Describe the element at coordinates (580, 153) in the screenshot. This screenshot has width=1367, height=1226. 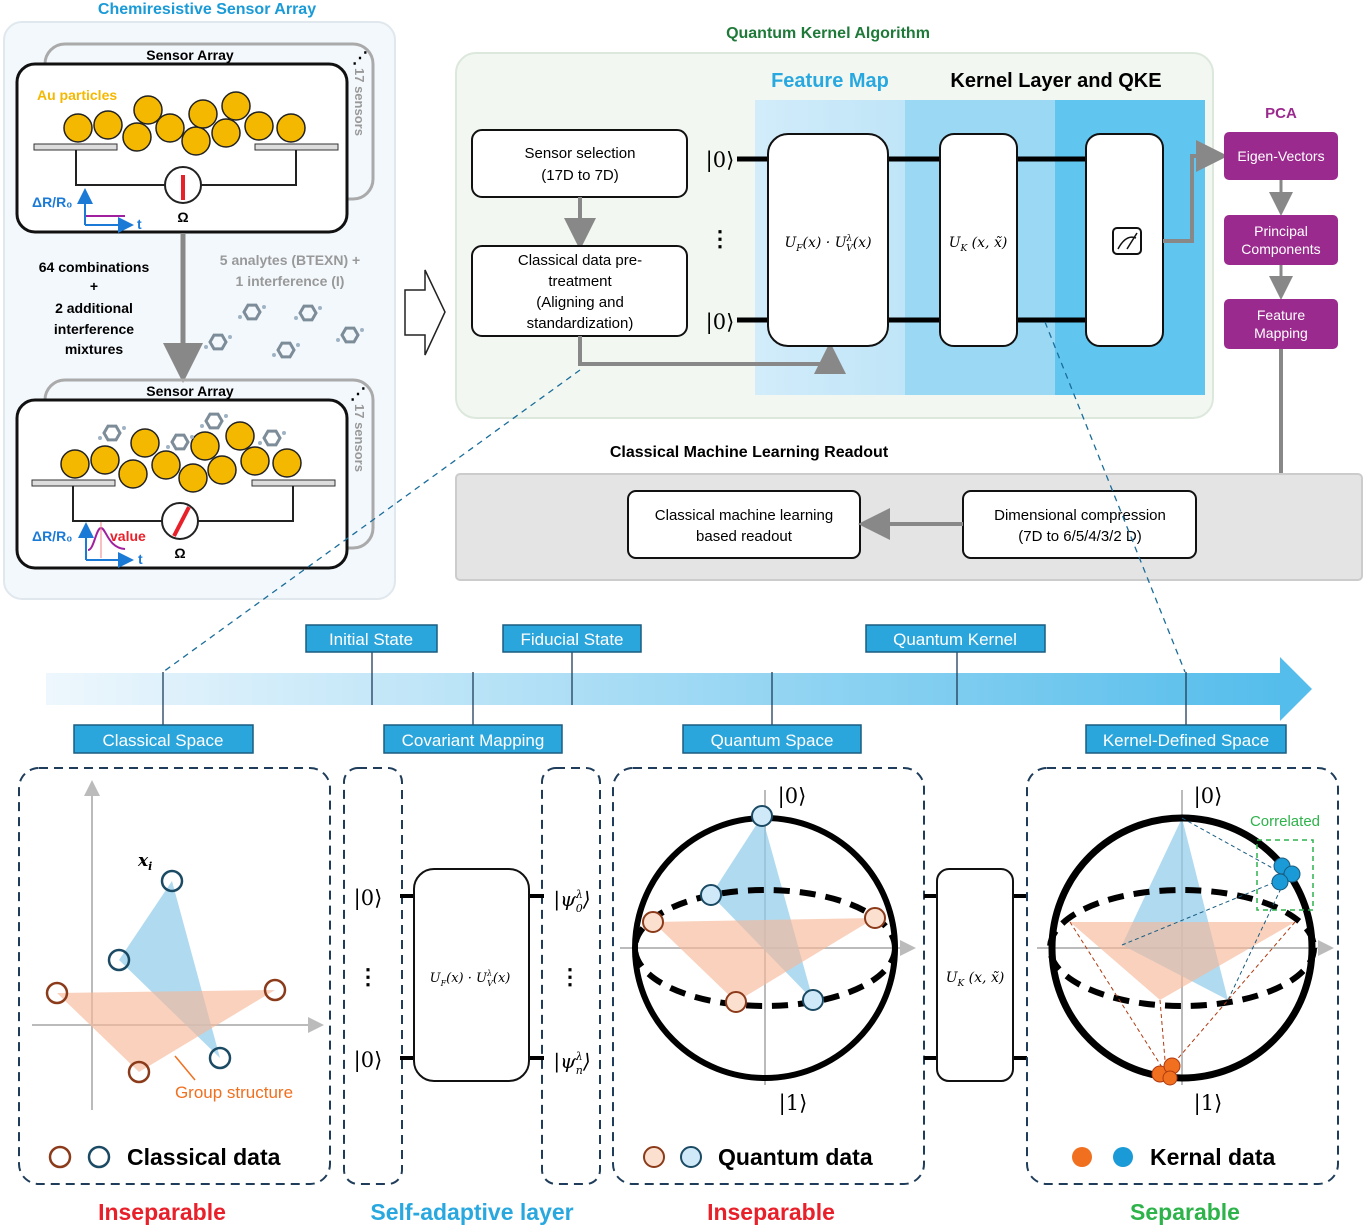
I see `svg-text: Sensor selection` at that location.